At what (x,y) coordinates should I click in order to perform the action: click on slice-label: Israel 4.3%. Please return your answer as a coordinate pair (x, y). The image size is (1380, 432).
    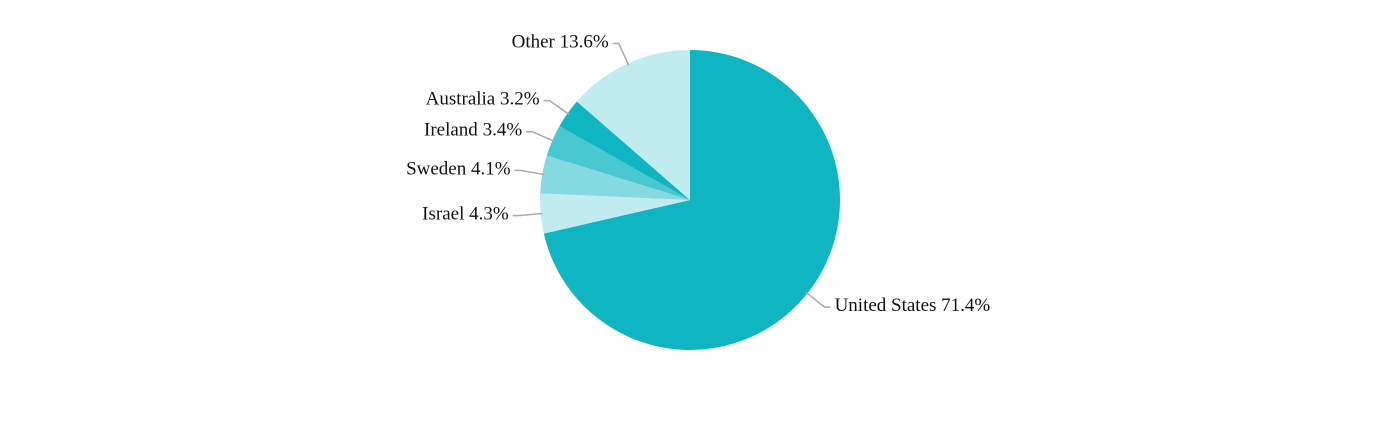
    Looking at the image, I should click on (465, 214).